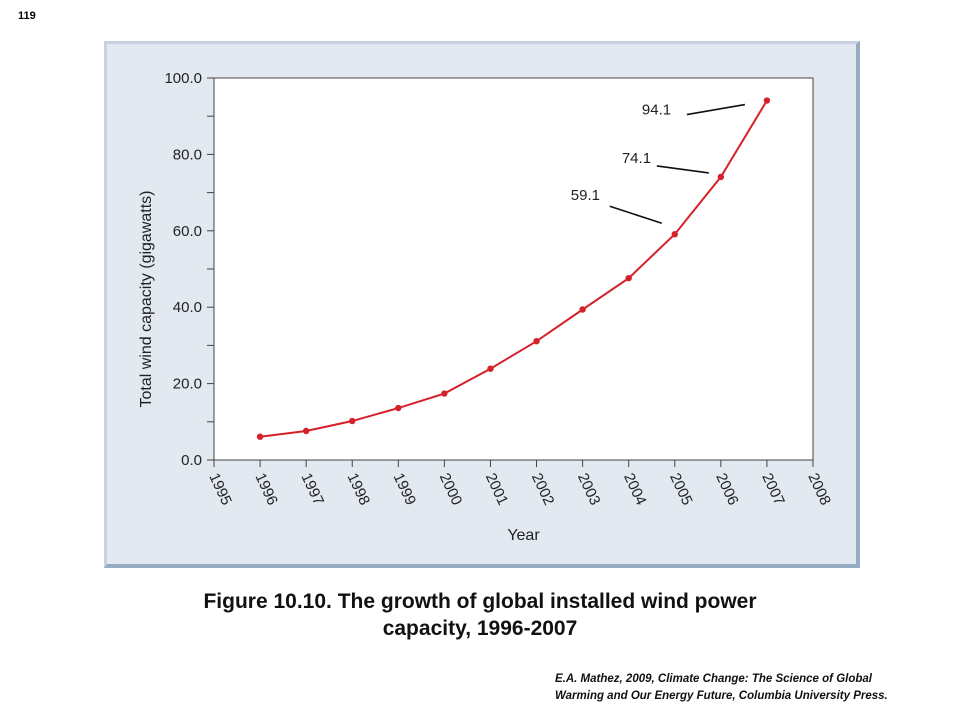  What do you see at coordinates (480, 628) in the screenshot?
I see `caption-line-2: capacity, 1996-2007` at bounding box center [480, 628].